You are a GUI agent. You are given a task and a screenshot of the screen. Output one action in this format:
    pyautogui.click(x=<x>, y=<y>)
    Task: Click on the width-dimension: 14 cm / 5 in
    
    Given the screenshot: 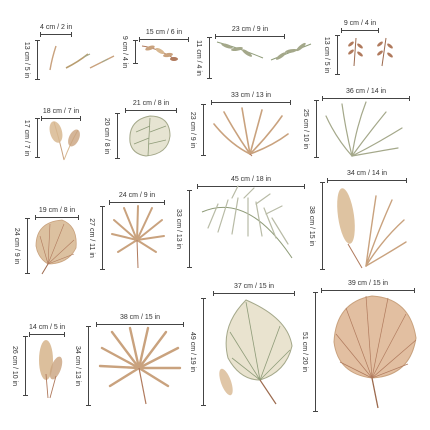 What is the action you would take?
    pyautogui.click(x=47, y=330)
    